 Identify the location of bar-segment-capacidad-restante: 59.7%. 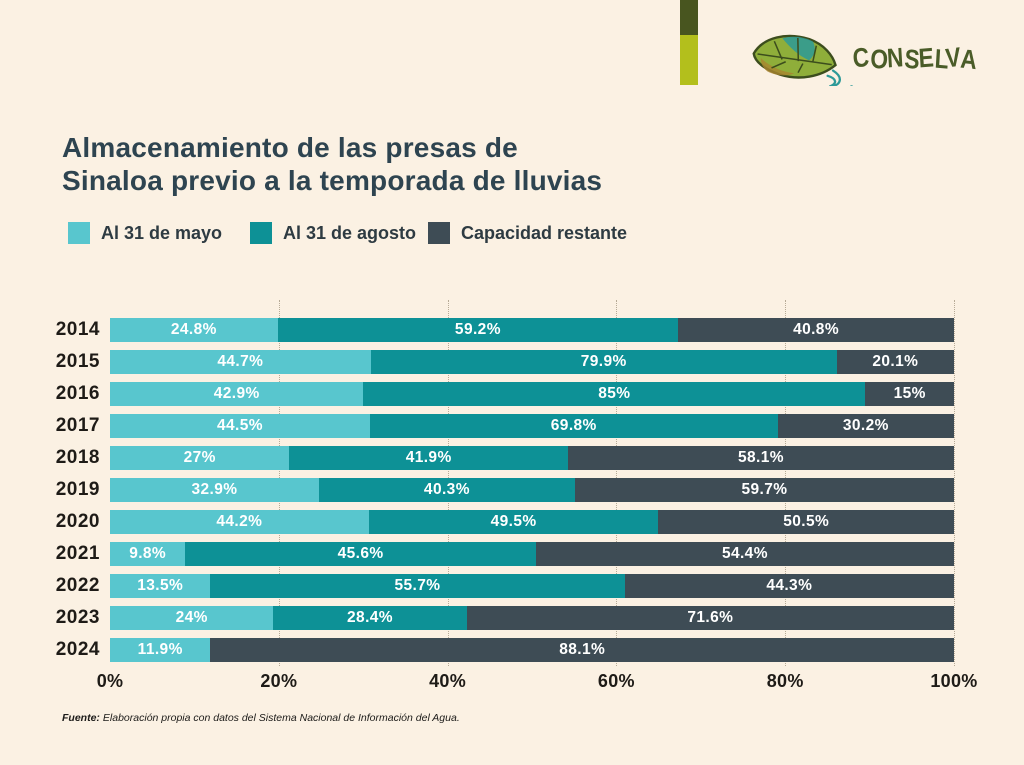
(764, 490).